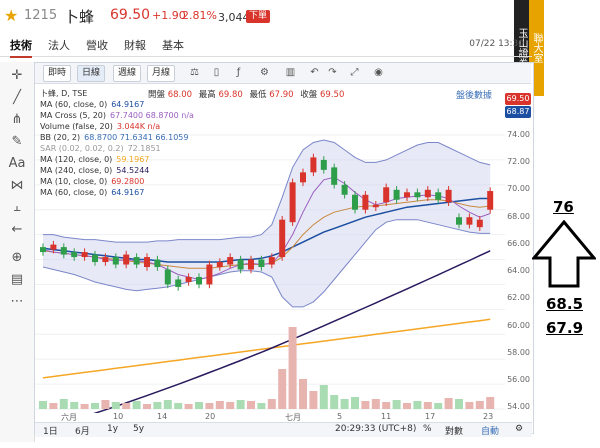 This screenshot has height=448, width=600. I want to click on pattern-icon: ⋈, so click(17, 185).